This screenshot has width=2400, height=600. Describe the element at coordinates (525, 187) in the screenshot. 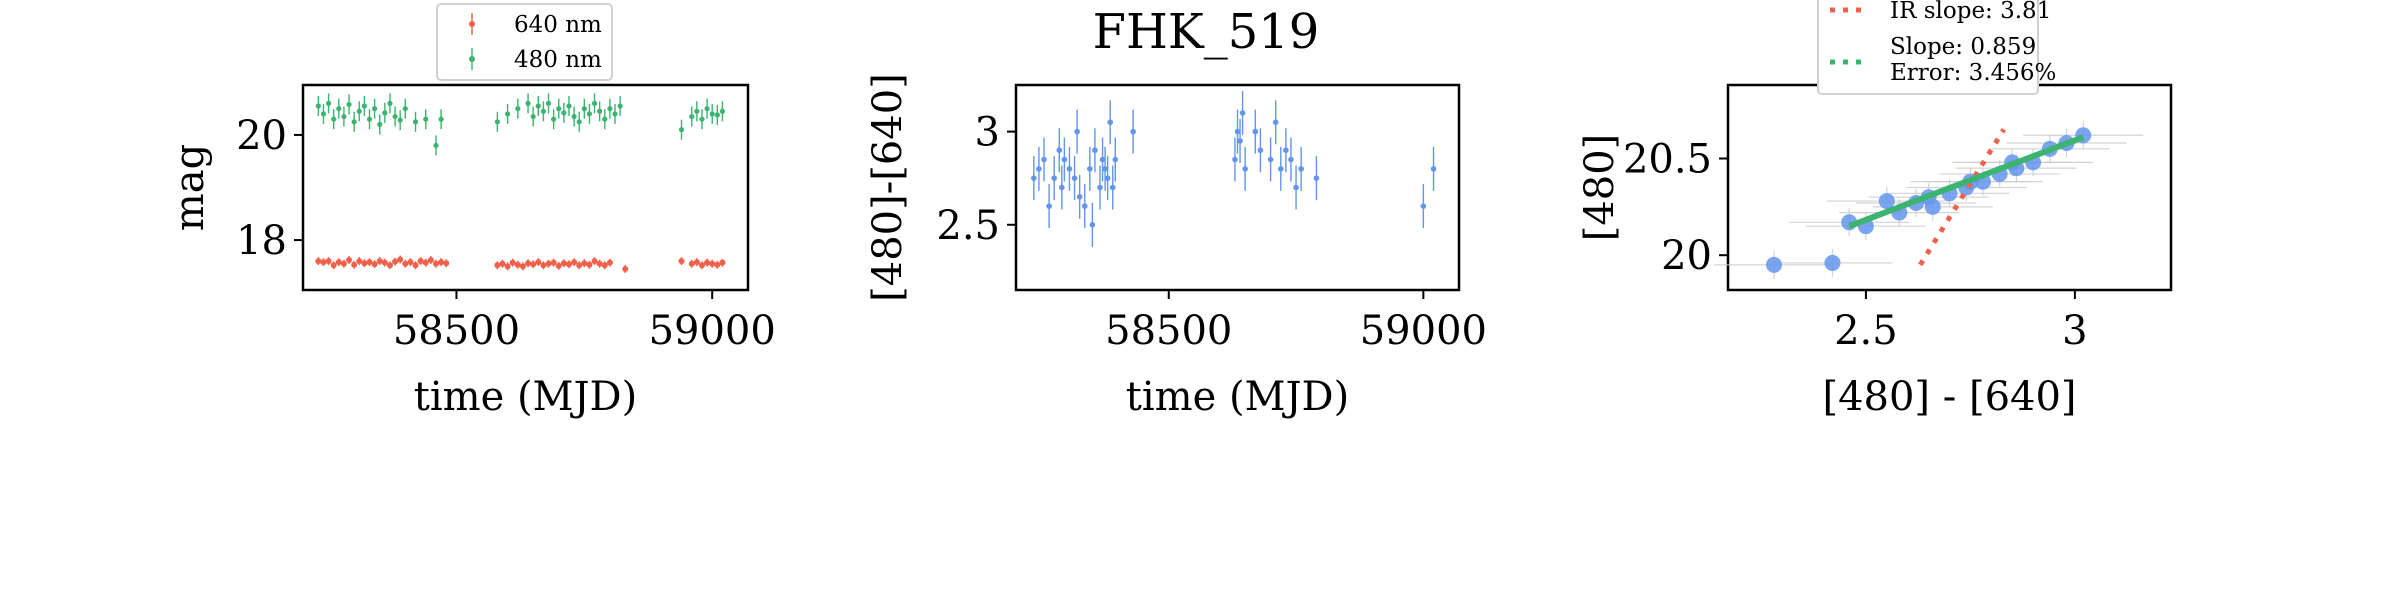

I see `plot-frame` at that location.